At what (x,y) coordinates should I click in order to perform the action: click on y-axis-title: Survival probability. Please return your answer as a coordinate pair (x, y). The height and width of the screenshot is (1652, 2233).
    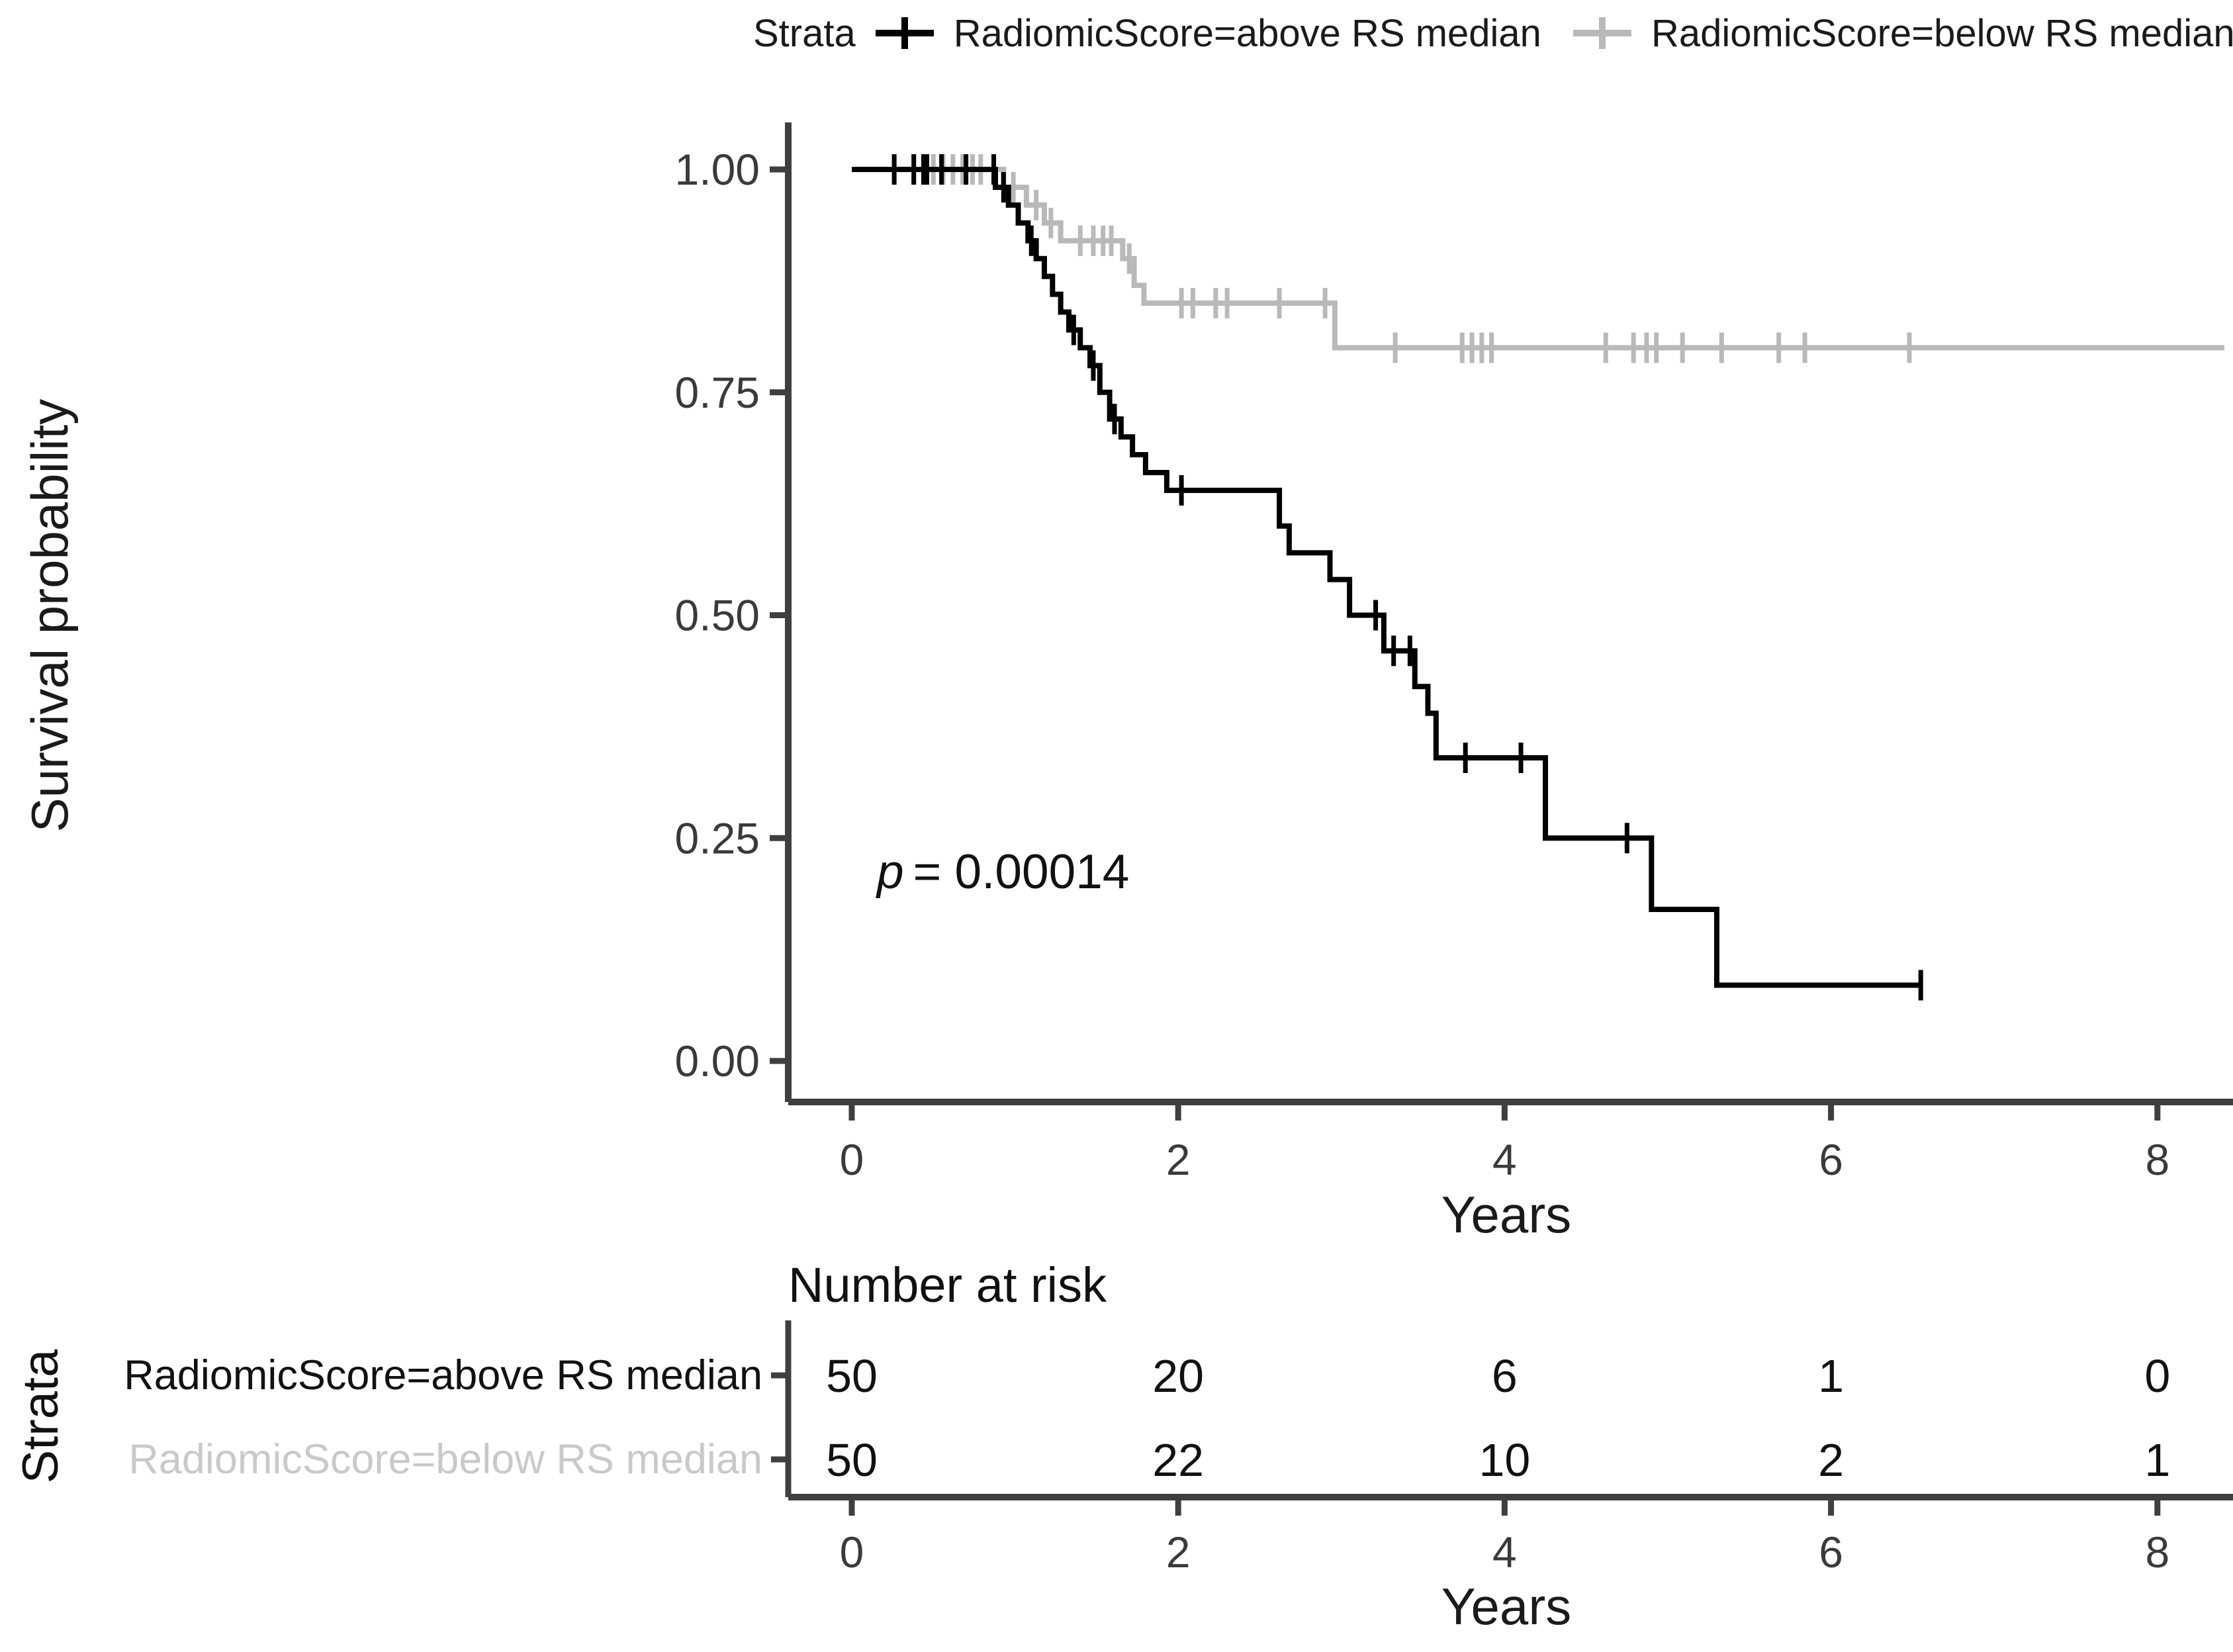
    Looking at the image, I should click on (50, 615).